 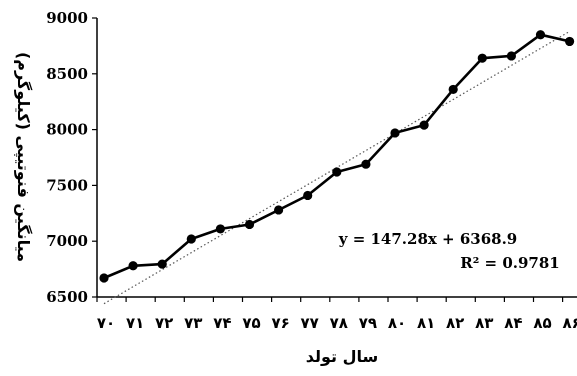 What do you see at coordinates (280, 323) in the screenshot?
I see `x-tick-label: ۷۶` at bounding box center [280, 323].